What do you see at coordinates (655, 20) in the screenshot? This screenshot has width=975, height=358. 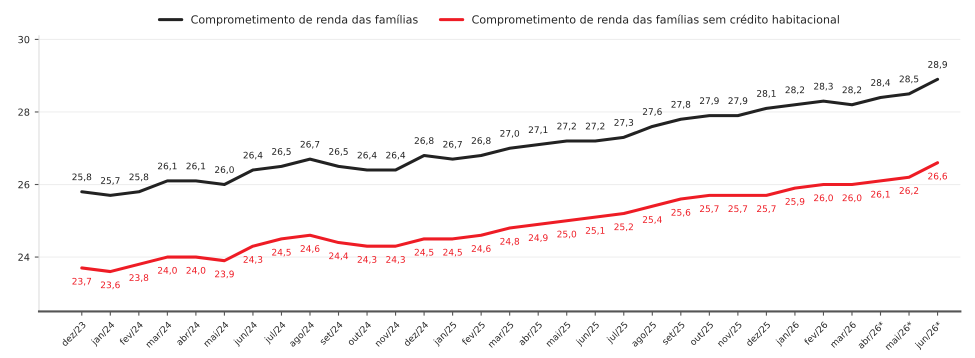 I see `legend-label: Comprometimento de renda das famílias sem crédito habitacional` at bounding box center [655, 20].